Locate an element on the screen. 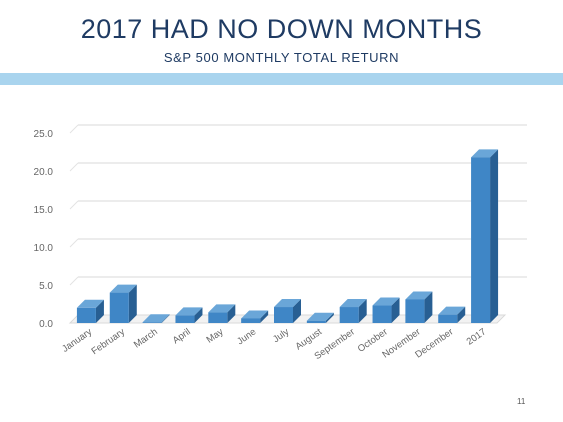 This screenshot has height=422, width=563. x-tick-label: February is located at coordinates (109, 341).